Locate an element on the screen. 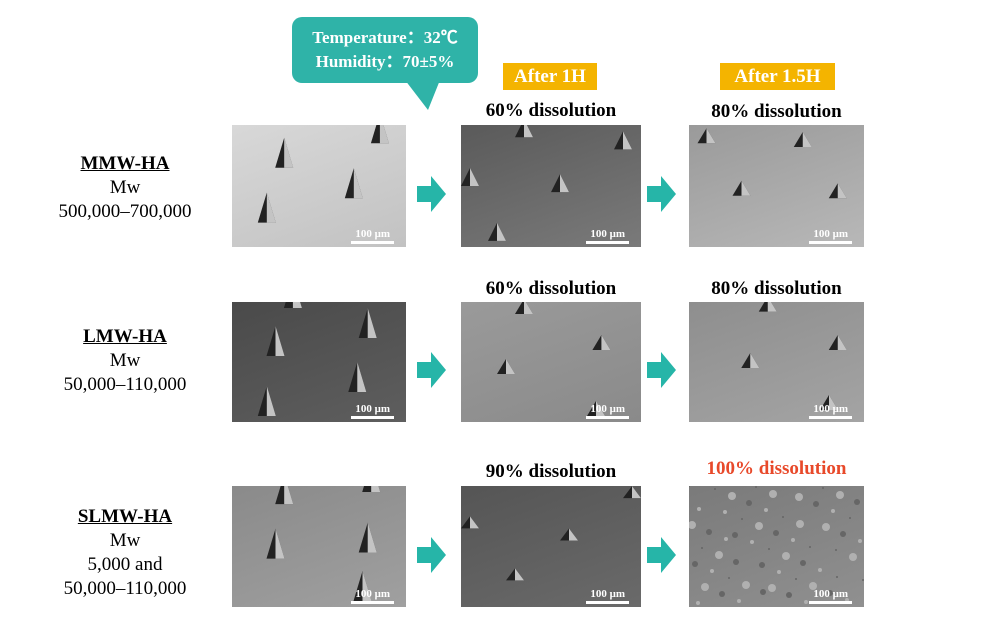 This screenshot has width=981, height=630. callout-line: Humidity：70±5% is located at coordinates (385, 61).